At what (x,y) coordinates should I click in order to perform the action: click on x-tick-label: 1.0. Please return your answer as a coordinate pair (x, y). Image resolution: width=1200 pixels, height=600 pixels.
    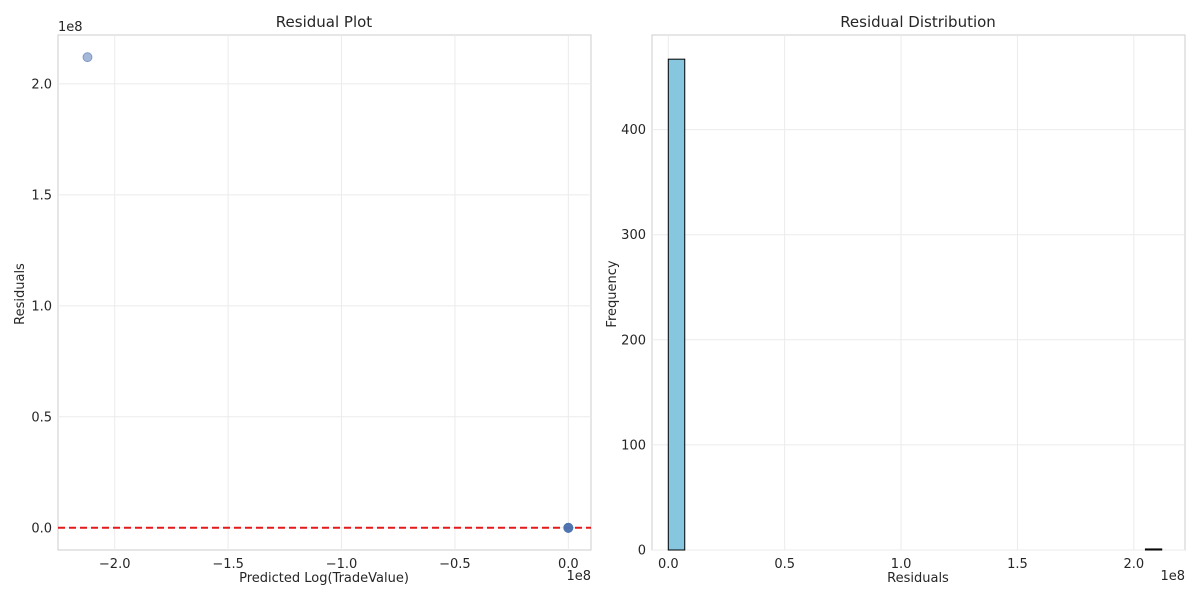
    Looking at the image, I should click on (901, 564).